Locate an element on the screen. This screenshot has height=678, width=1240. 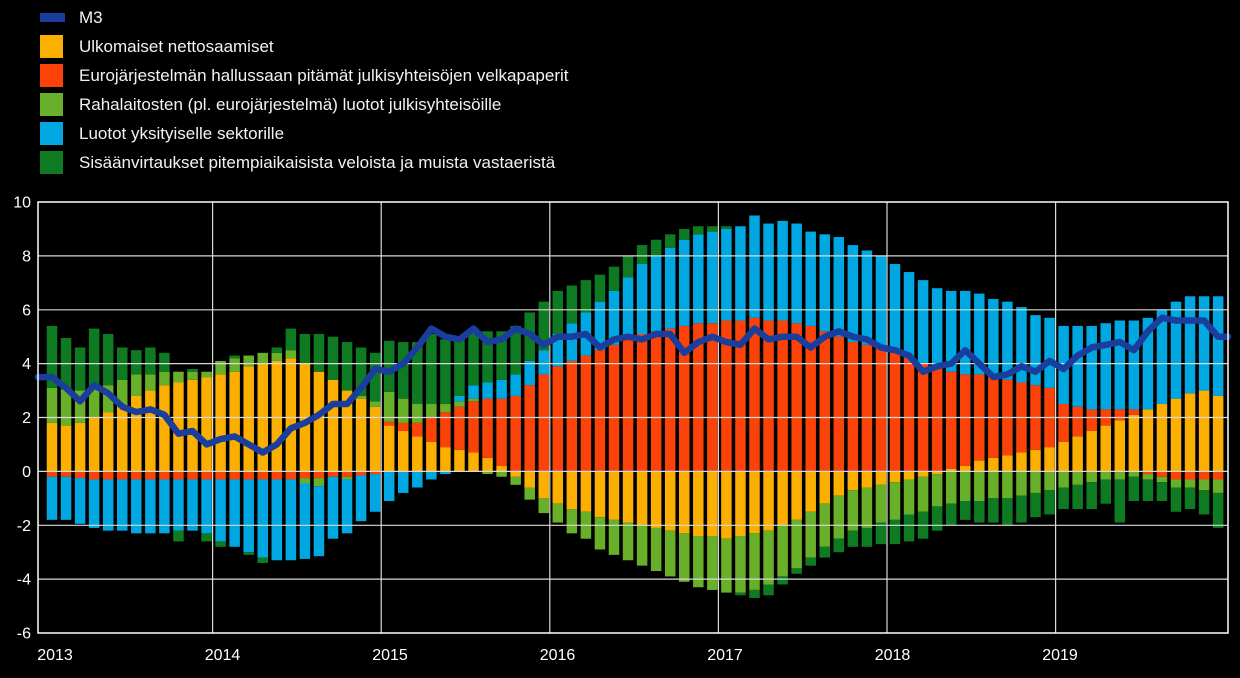
legend-item: Ulkomaiset nettosaamiset is located at coordinates (304, 46).